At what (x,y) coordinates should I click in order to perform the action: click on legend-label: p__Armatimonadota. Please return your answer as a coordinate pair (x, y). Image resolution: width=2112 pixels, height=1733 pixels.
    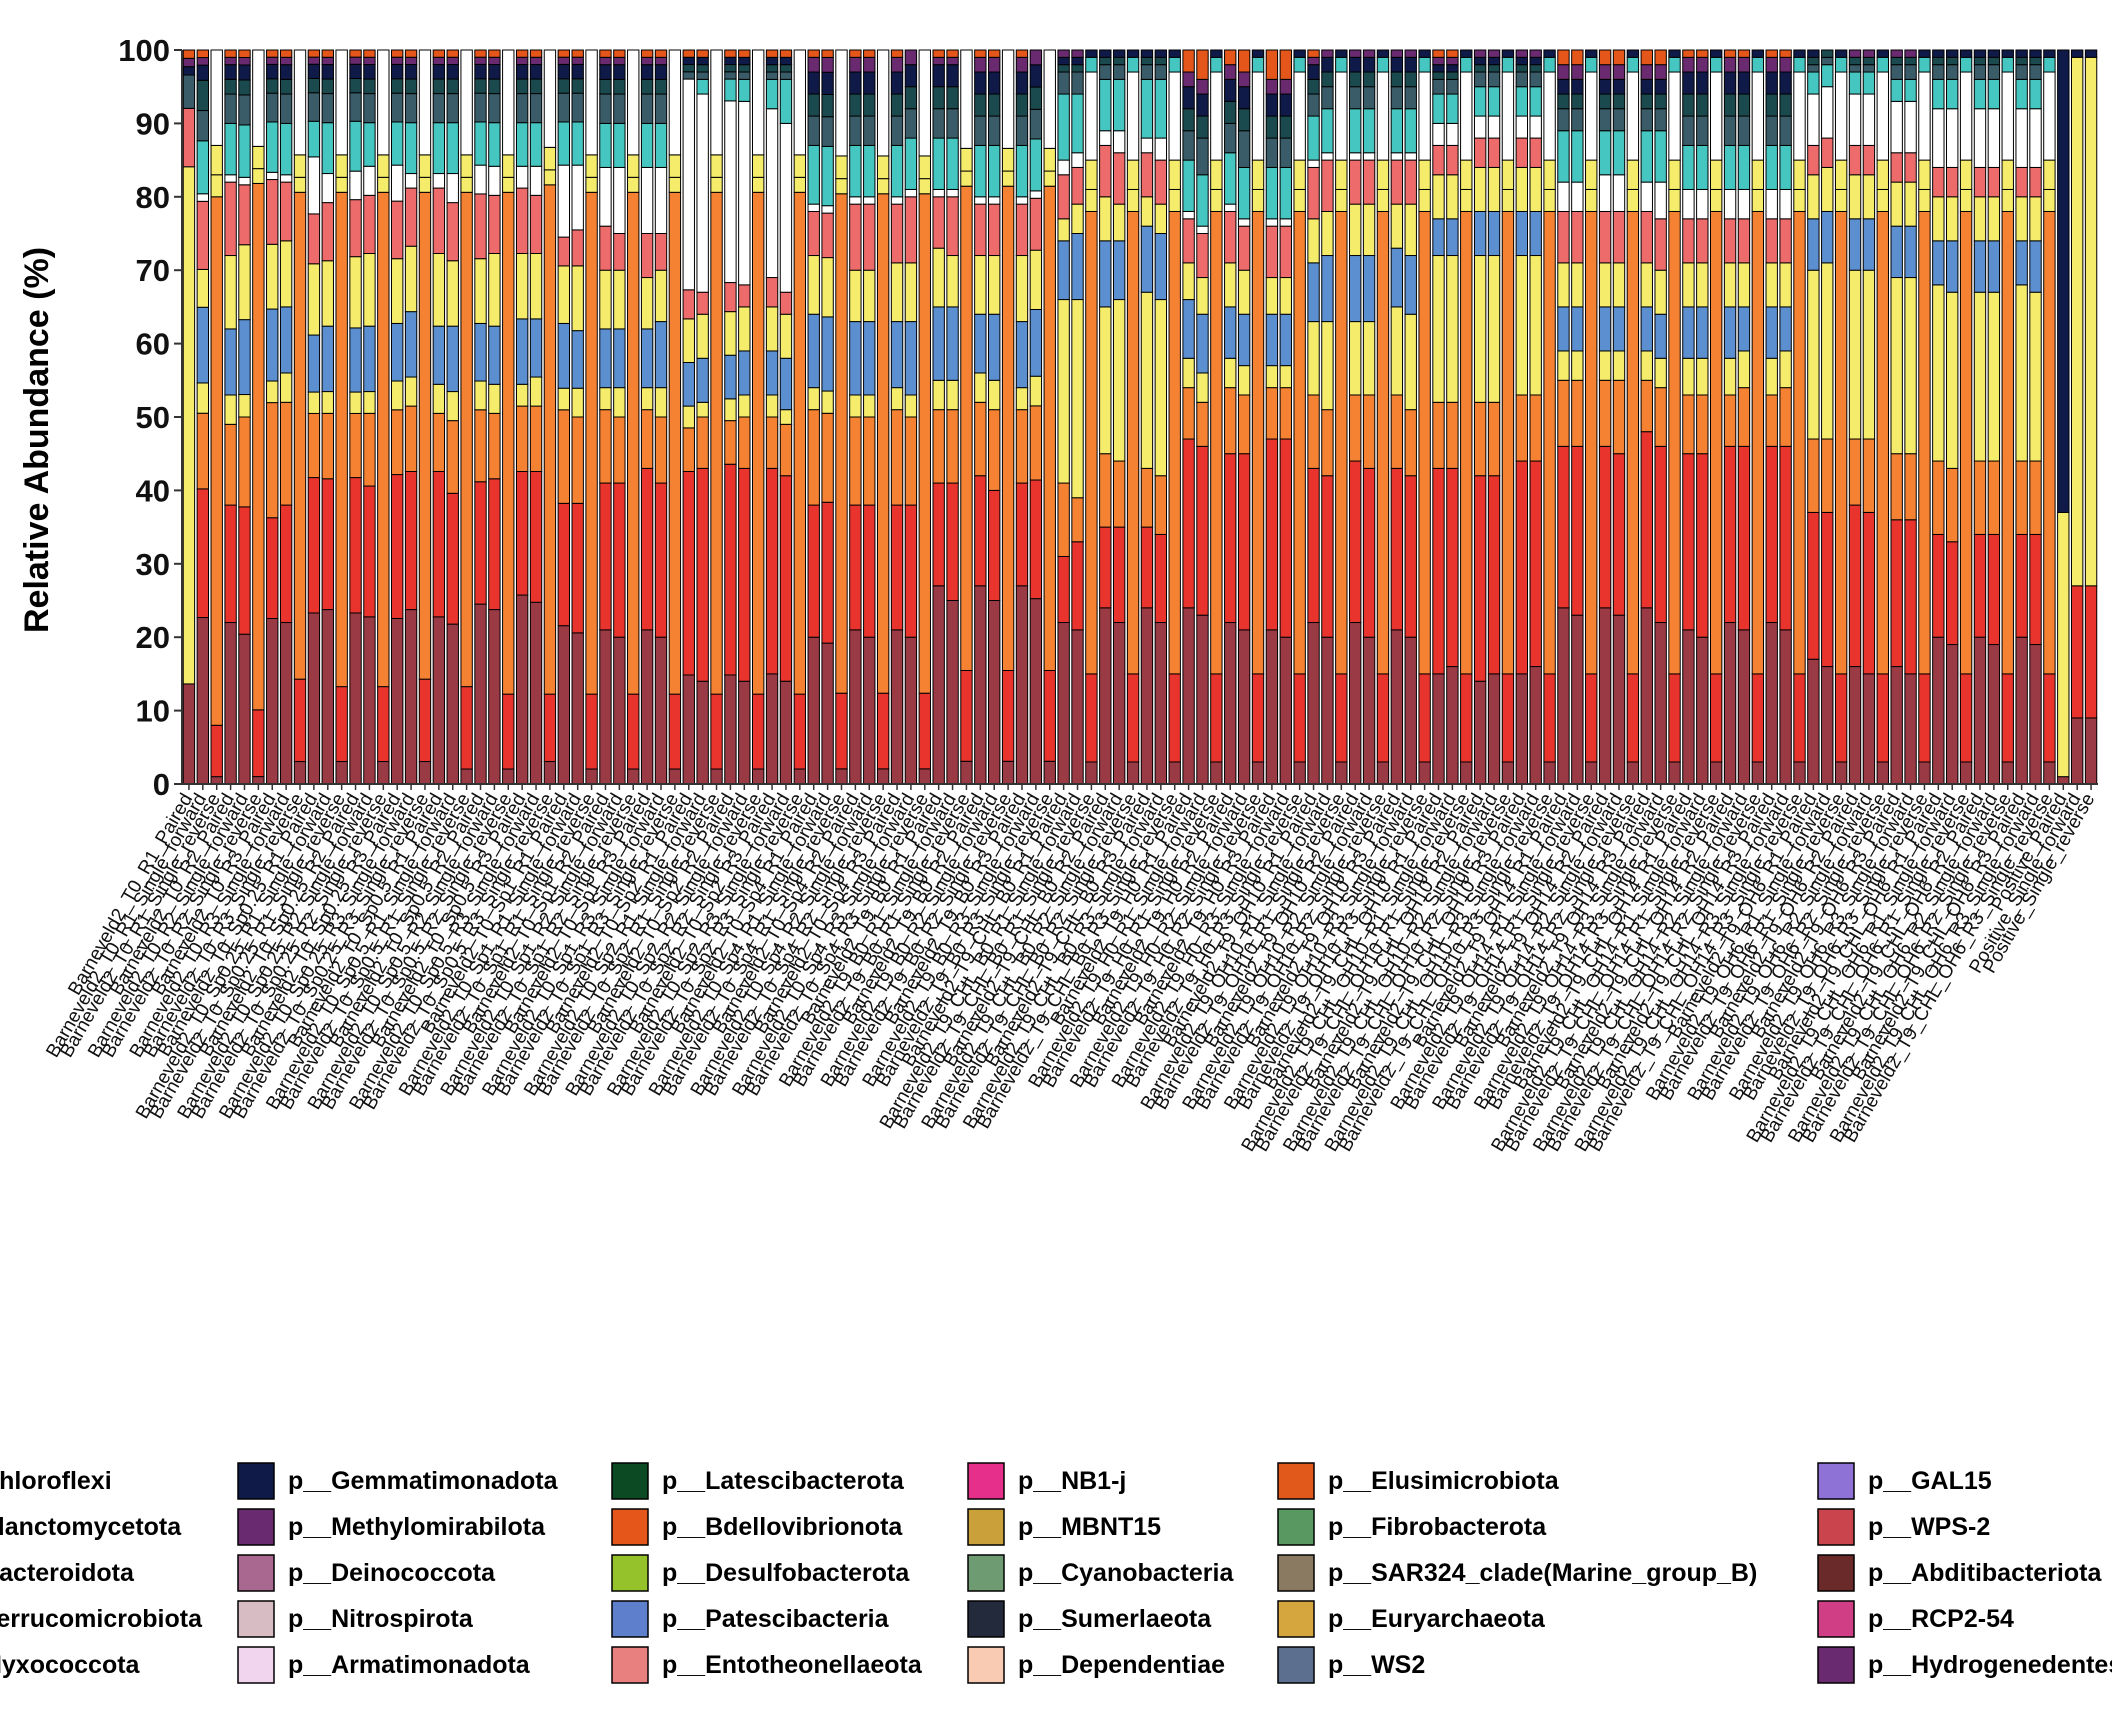
    Looking at the image, I should click on (409, 1665).